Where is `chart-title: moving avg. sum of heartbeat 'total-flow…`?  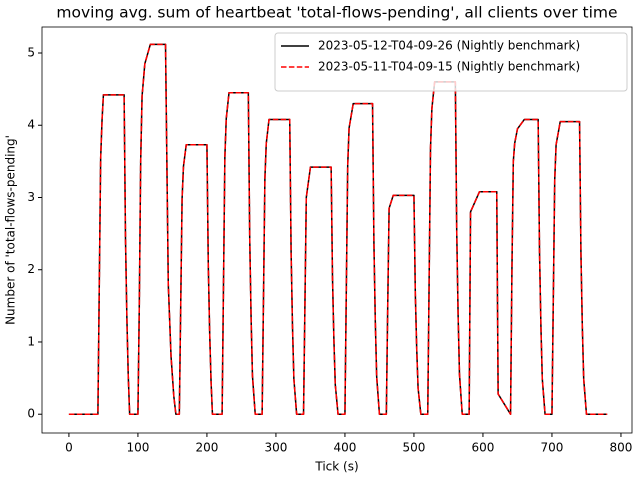
chart-title: moving avg. sum of heartbeat 'total-flow… is located at coordinates (336, 13).